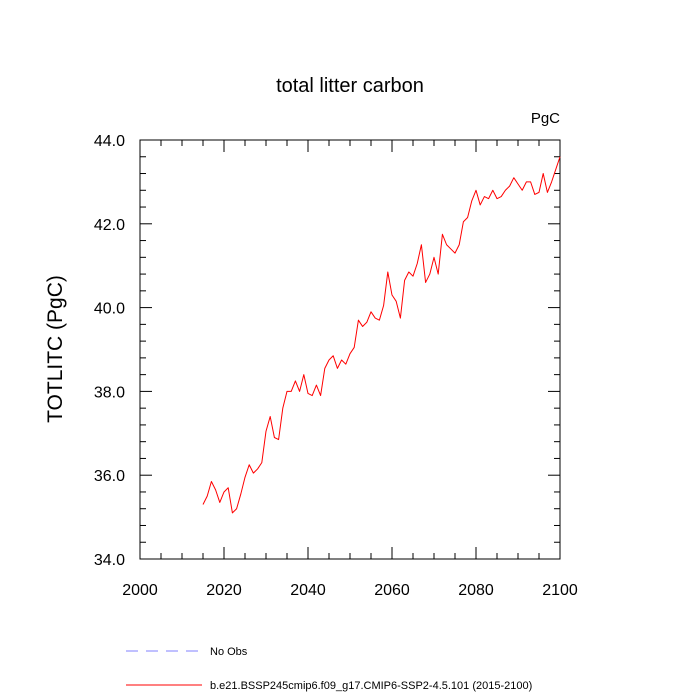  What do you see at coordinates (140, 590) in the screenshot?
I see `x-tick-label: 2000` at bounding box center [140, 590].